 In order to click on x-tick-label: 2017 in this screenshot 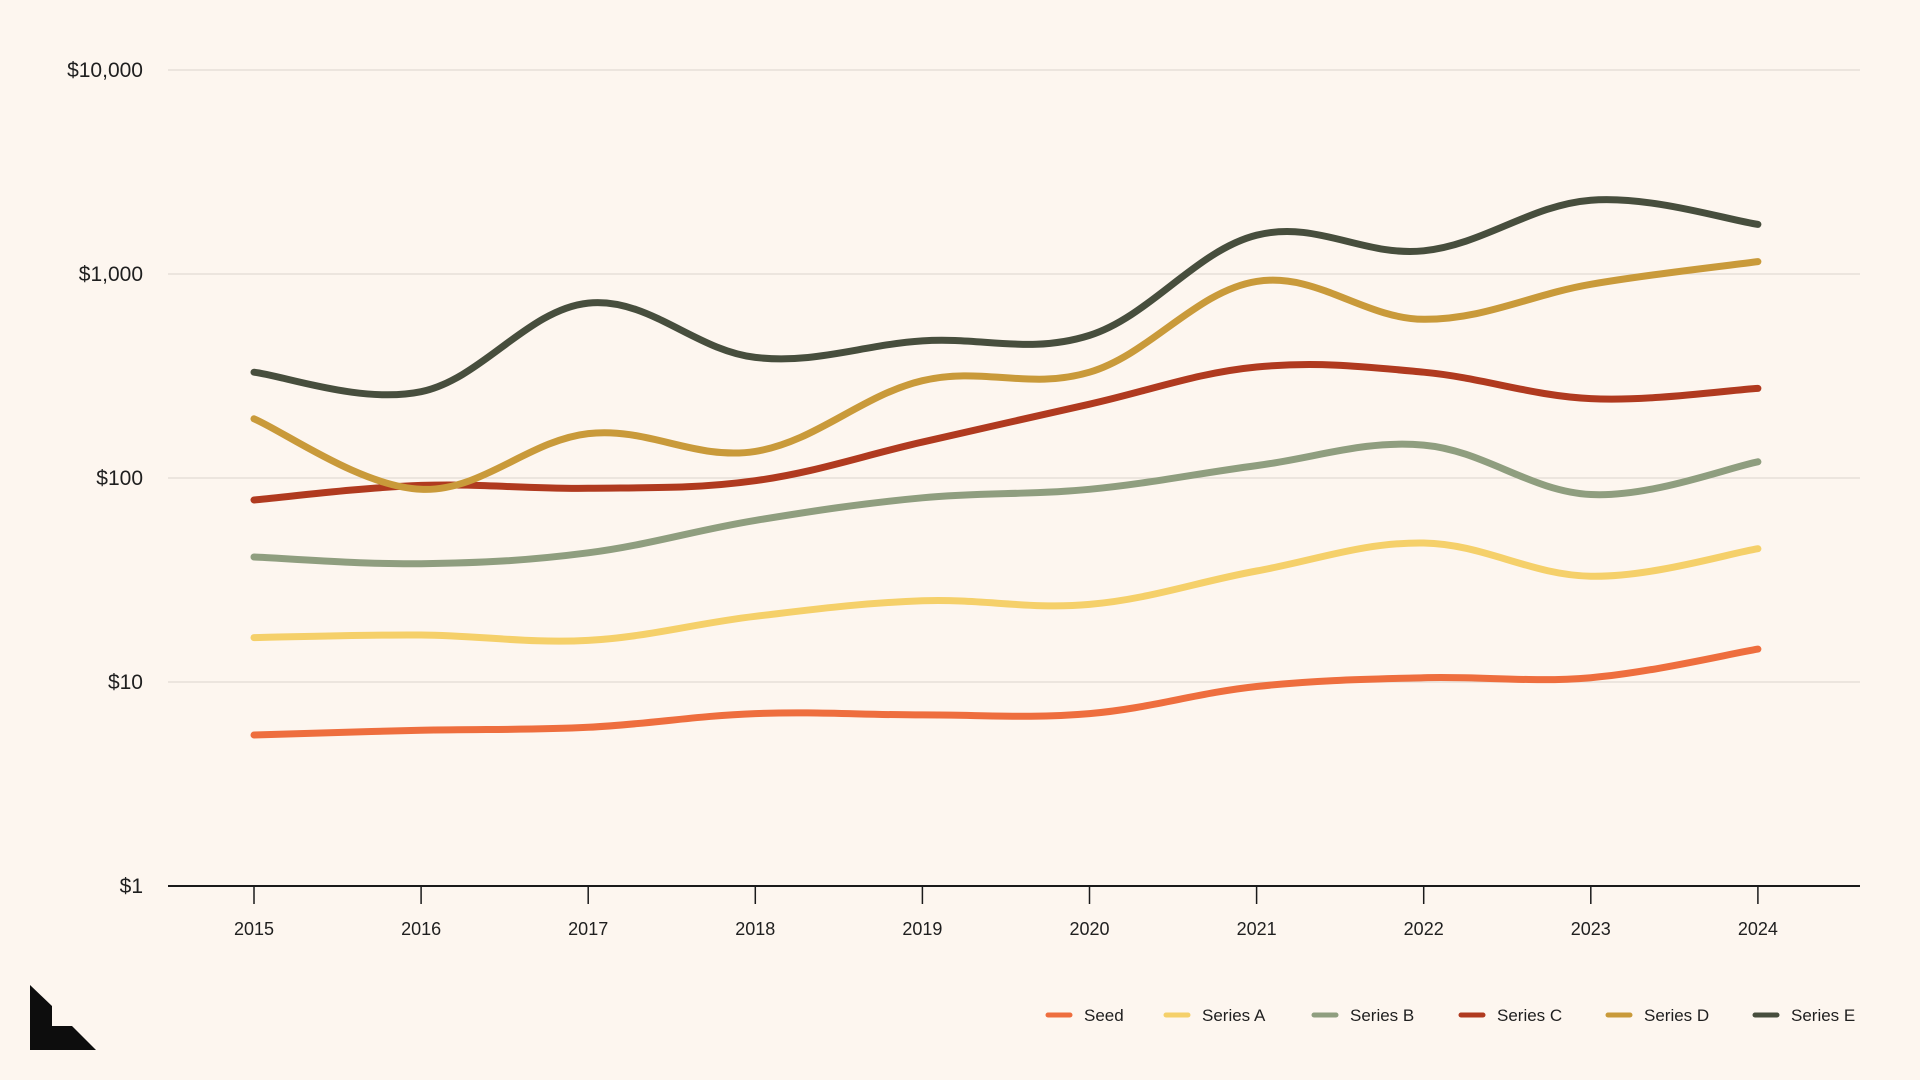, I will do `click(588, 929)`.